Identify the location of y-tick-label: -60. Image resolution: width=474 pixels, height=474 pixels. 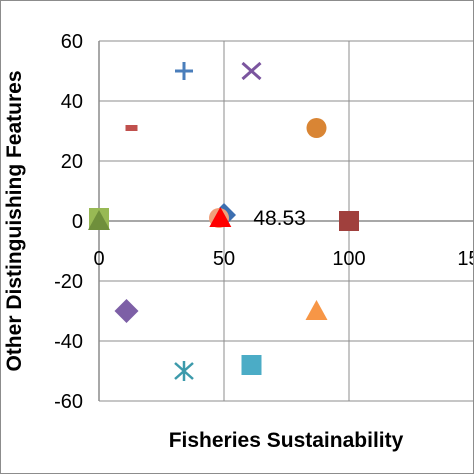
(68, 402).